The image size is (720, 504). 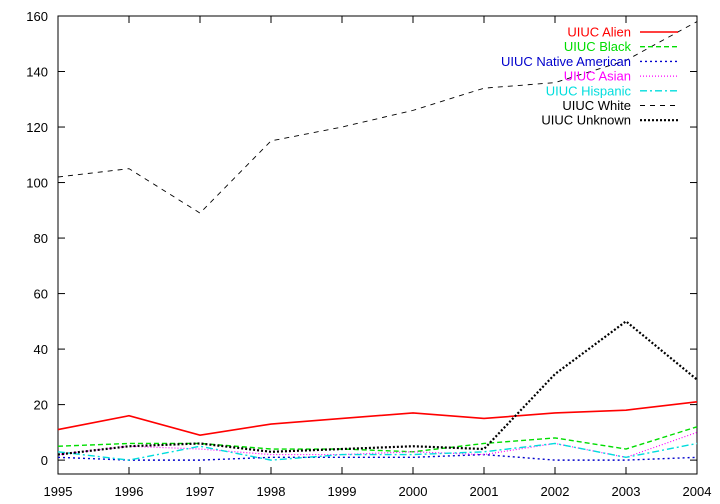 I want to click on legend-label: UIUC Black, so click(x=598, y=46).